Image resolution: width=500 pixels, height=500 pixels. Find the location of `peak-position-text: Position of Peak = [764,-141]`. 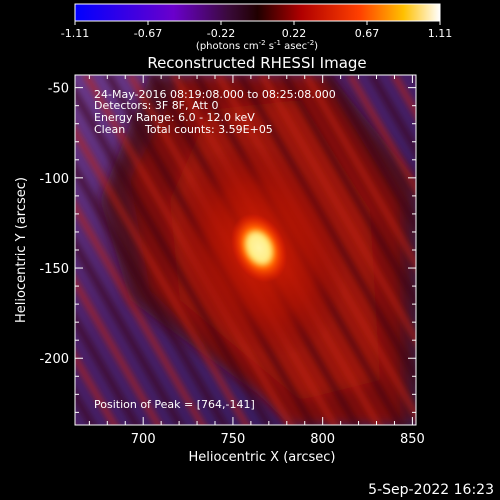

peak-position-text: Position of Peak = [764,-141] is located at coordinates (174, 404).